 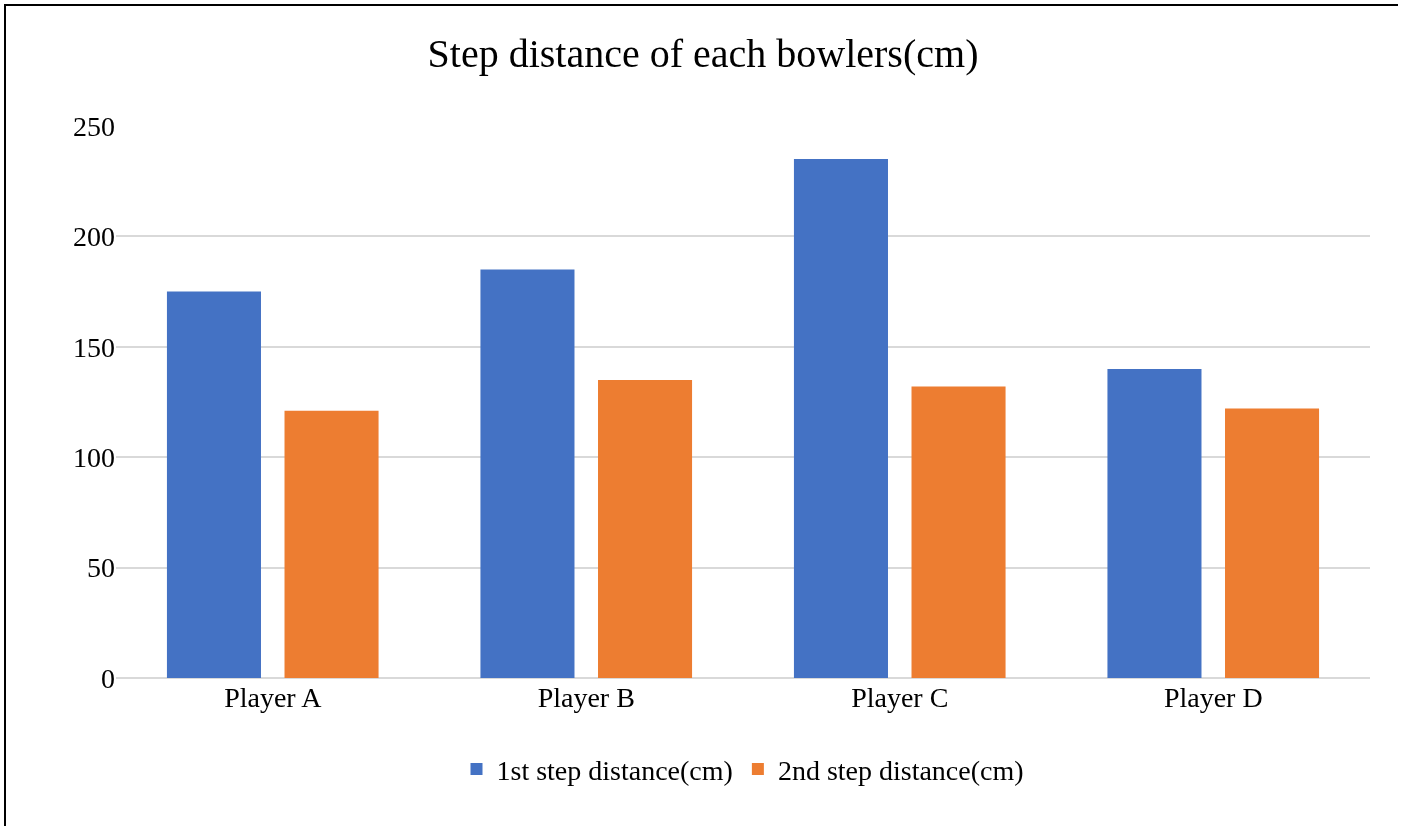 I want to click on legend-label: 2nd step distance(cm), so click(x=900, y=770).